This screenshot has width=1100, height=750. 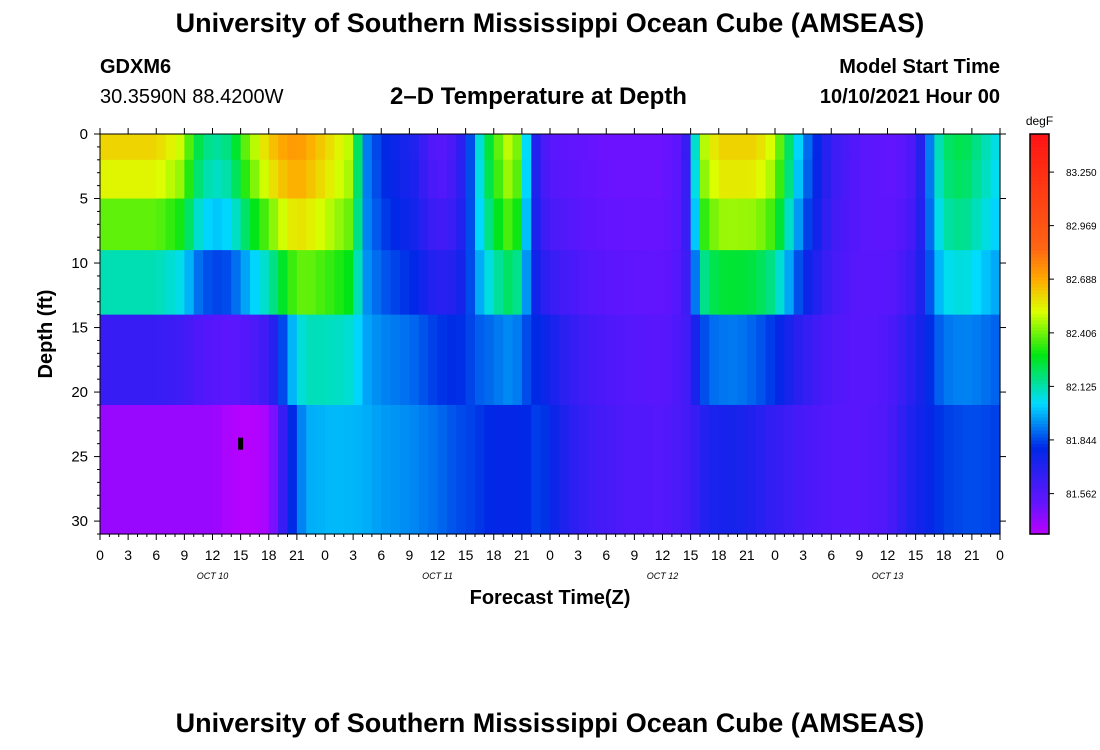 I want to click on x-tick-label: 15, so click(x=916, y=555).